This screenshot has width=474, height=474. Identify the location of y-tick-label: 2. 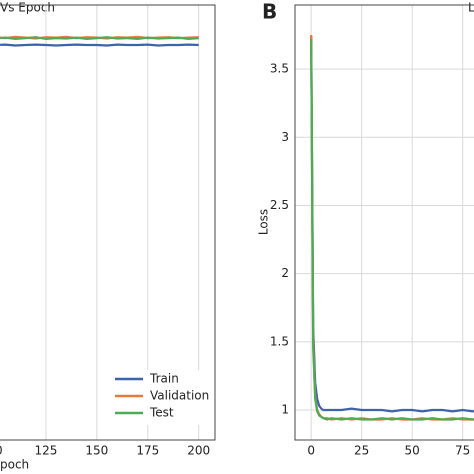
(285, 273).